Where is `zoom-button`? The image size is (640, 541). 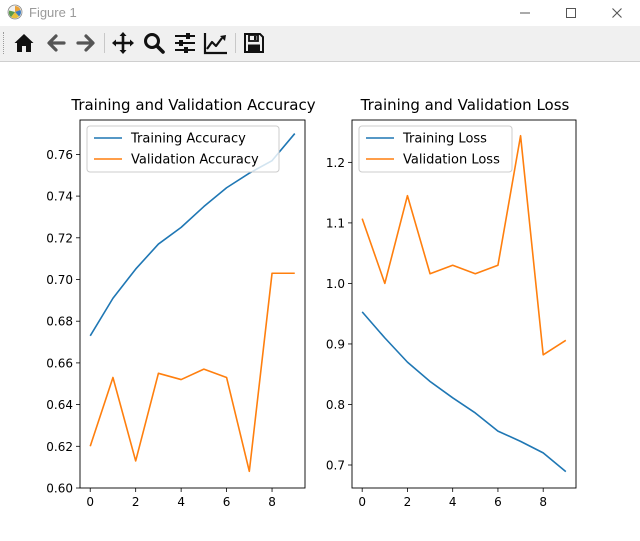 zoom-button is located at coordinates (154, 43).